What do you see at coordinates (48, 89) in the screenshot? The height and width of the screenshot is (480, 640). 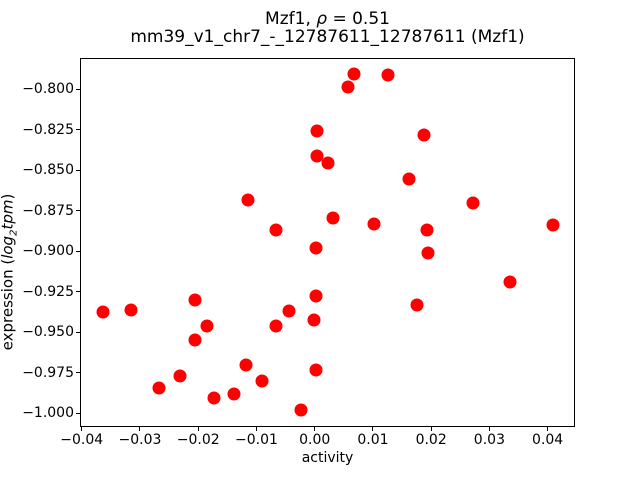 I see `y-tick-label: −0.800` at bounding box center [48, 89].